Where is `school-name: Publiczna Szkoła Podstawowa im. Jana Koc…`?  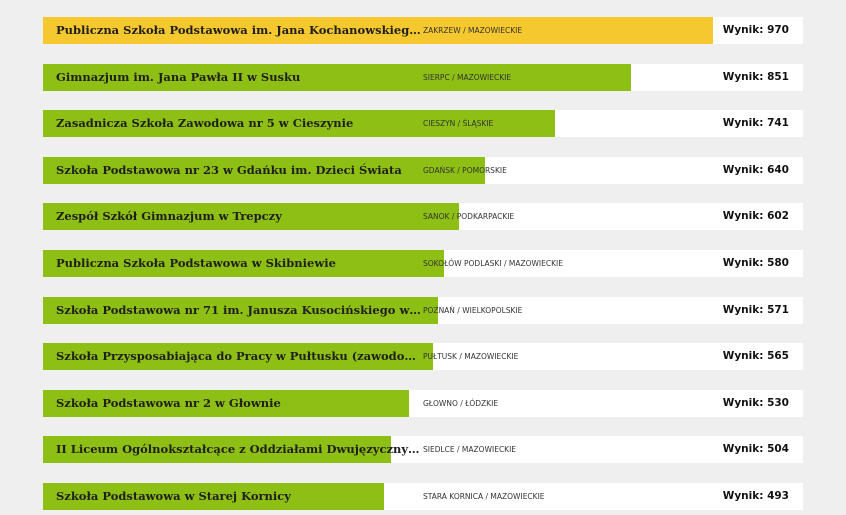 school-name: Publiczna Szkoła Podstawowa im. Jana Koc… is located at coordinates (239, 30).